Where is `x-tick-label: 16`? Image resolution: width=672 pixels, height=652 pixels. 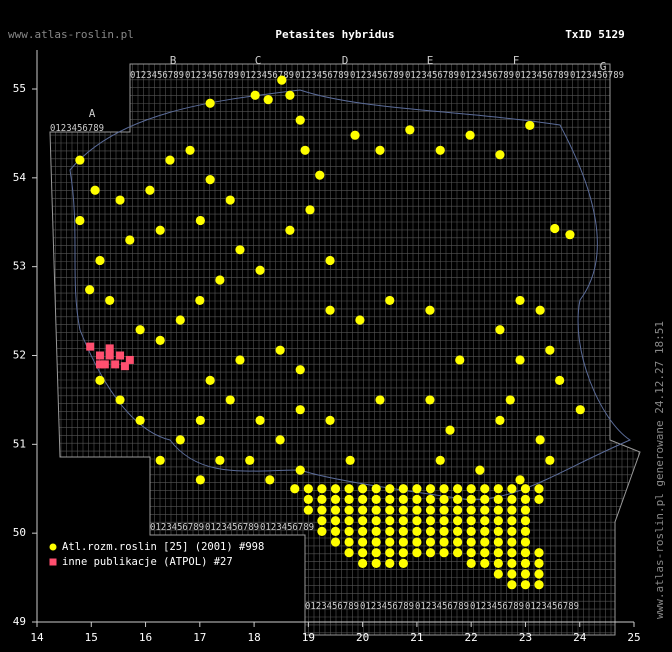 x-tick-label: 16 is located at coordinates (145, 637).